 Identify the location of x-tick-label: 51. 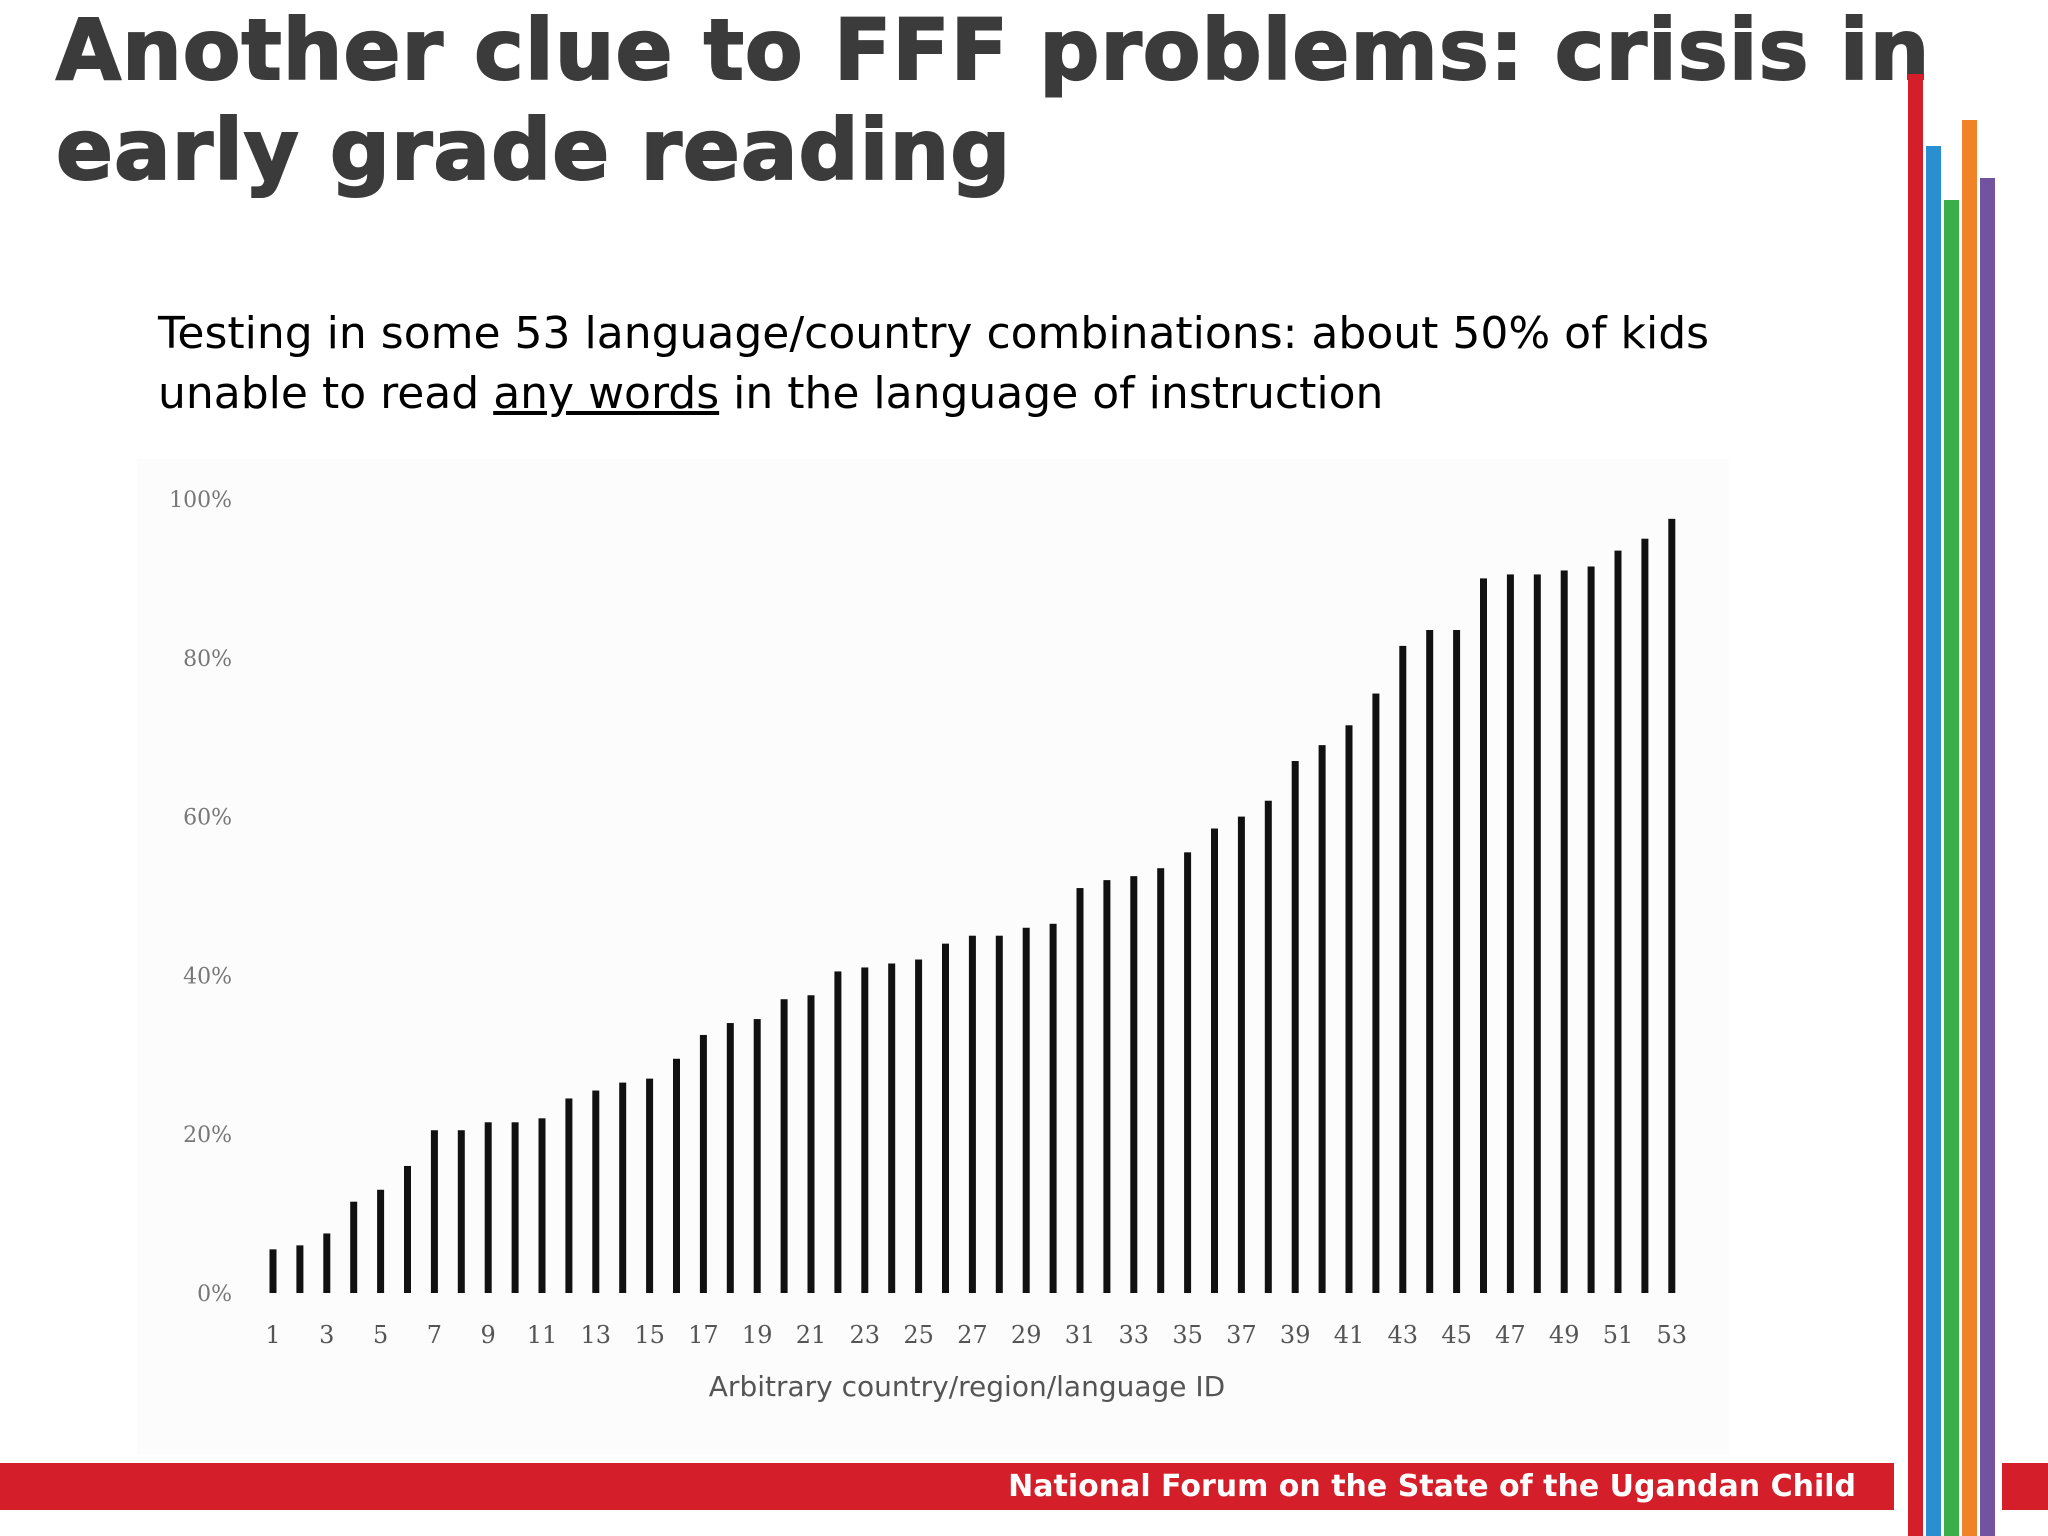
(1618, 1335).